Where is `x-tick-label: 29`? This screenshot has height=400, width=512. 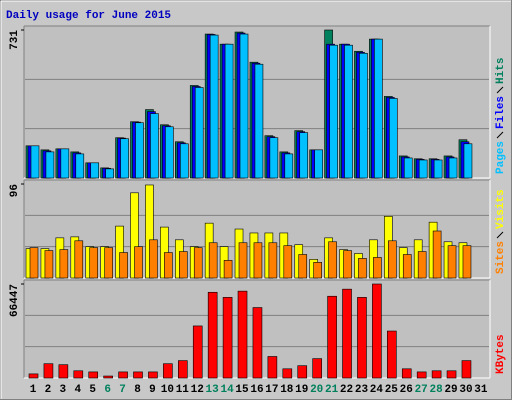 x-tick-label: 29 is located at coordinates (450, 390).